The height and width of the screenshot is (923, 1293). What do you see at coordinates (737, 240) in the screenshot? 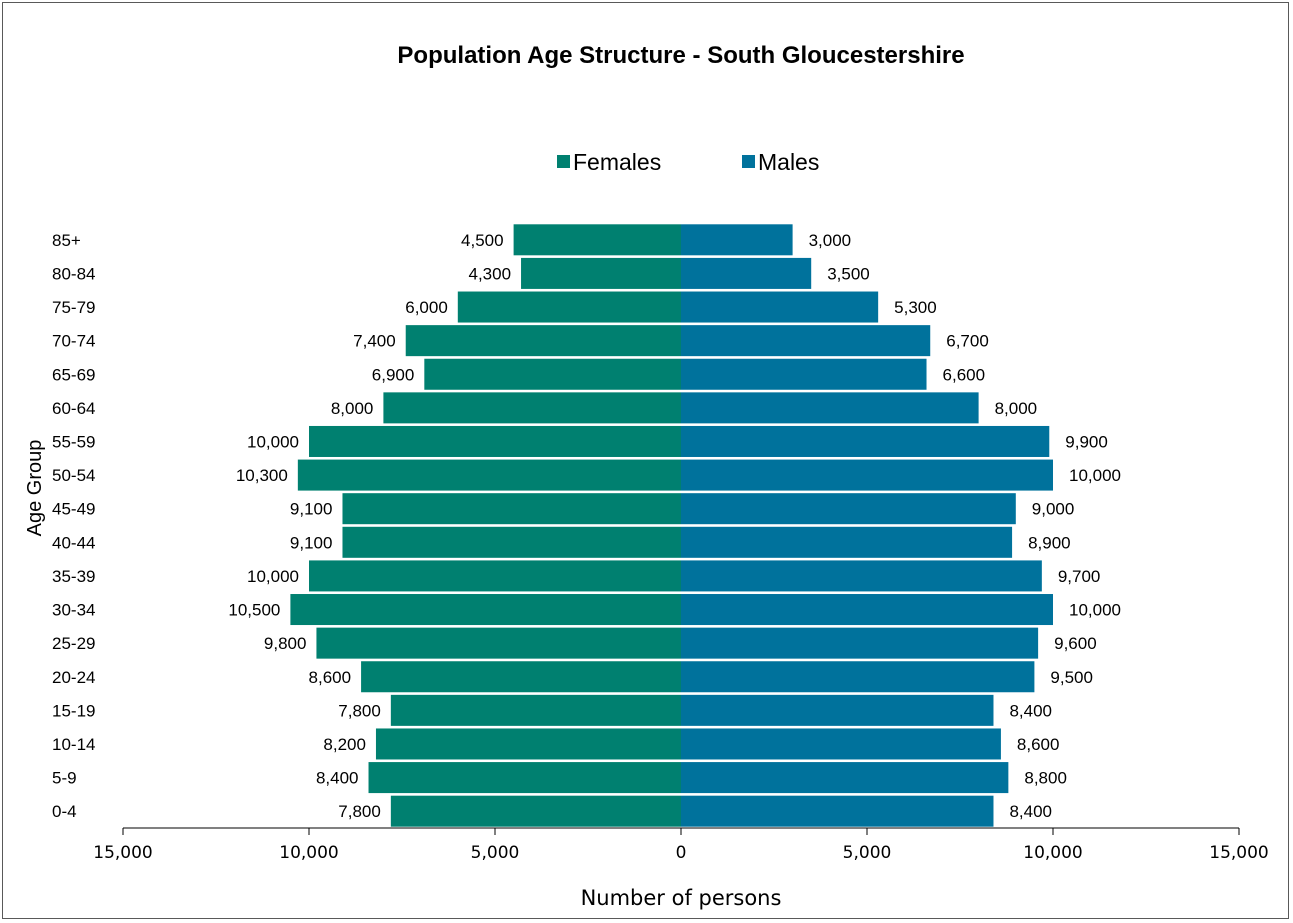
I see `bar-males-85+` at bounding box center [737, 240].